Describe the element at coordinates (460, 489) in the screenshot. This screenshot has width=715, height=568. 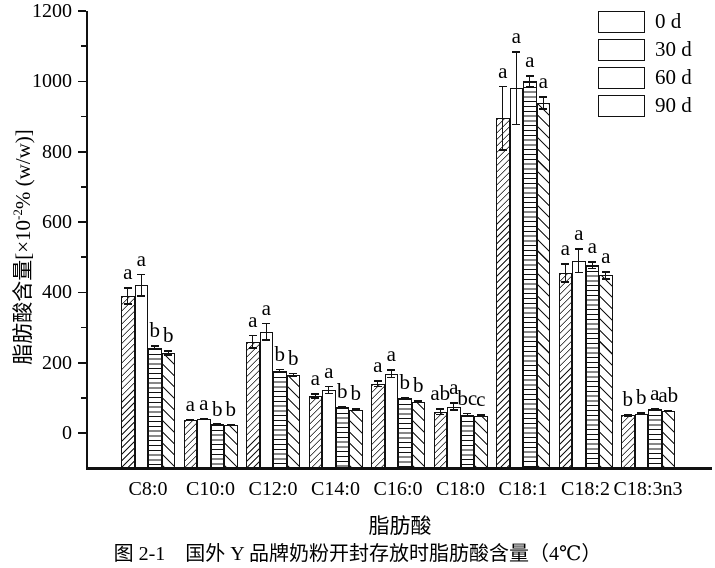
I see `x-tick-label: C18:0` at that location.